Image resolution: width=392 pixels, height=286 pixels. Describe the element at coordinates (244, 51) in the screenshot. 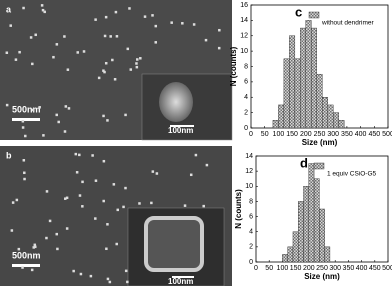

I see `y-tick-label: 10` at that location.